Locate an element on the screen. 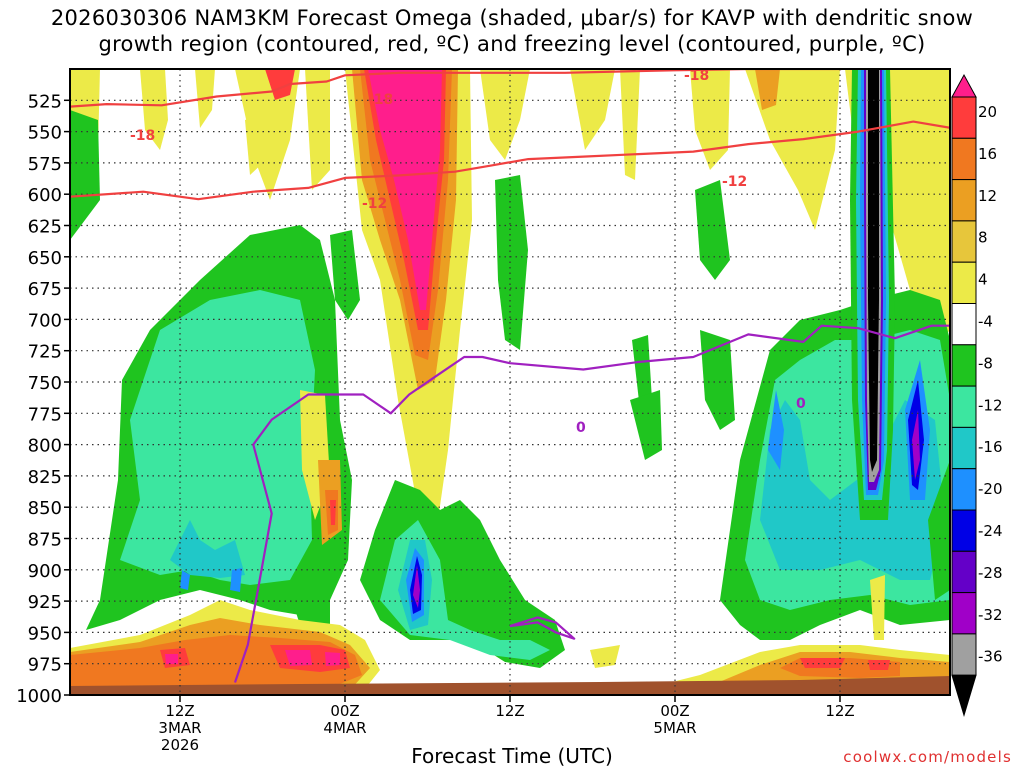 The image size is (1024, 768). colorbar-label-4: 4 is located at coordinates (983, 280).